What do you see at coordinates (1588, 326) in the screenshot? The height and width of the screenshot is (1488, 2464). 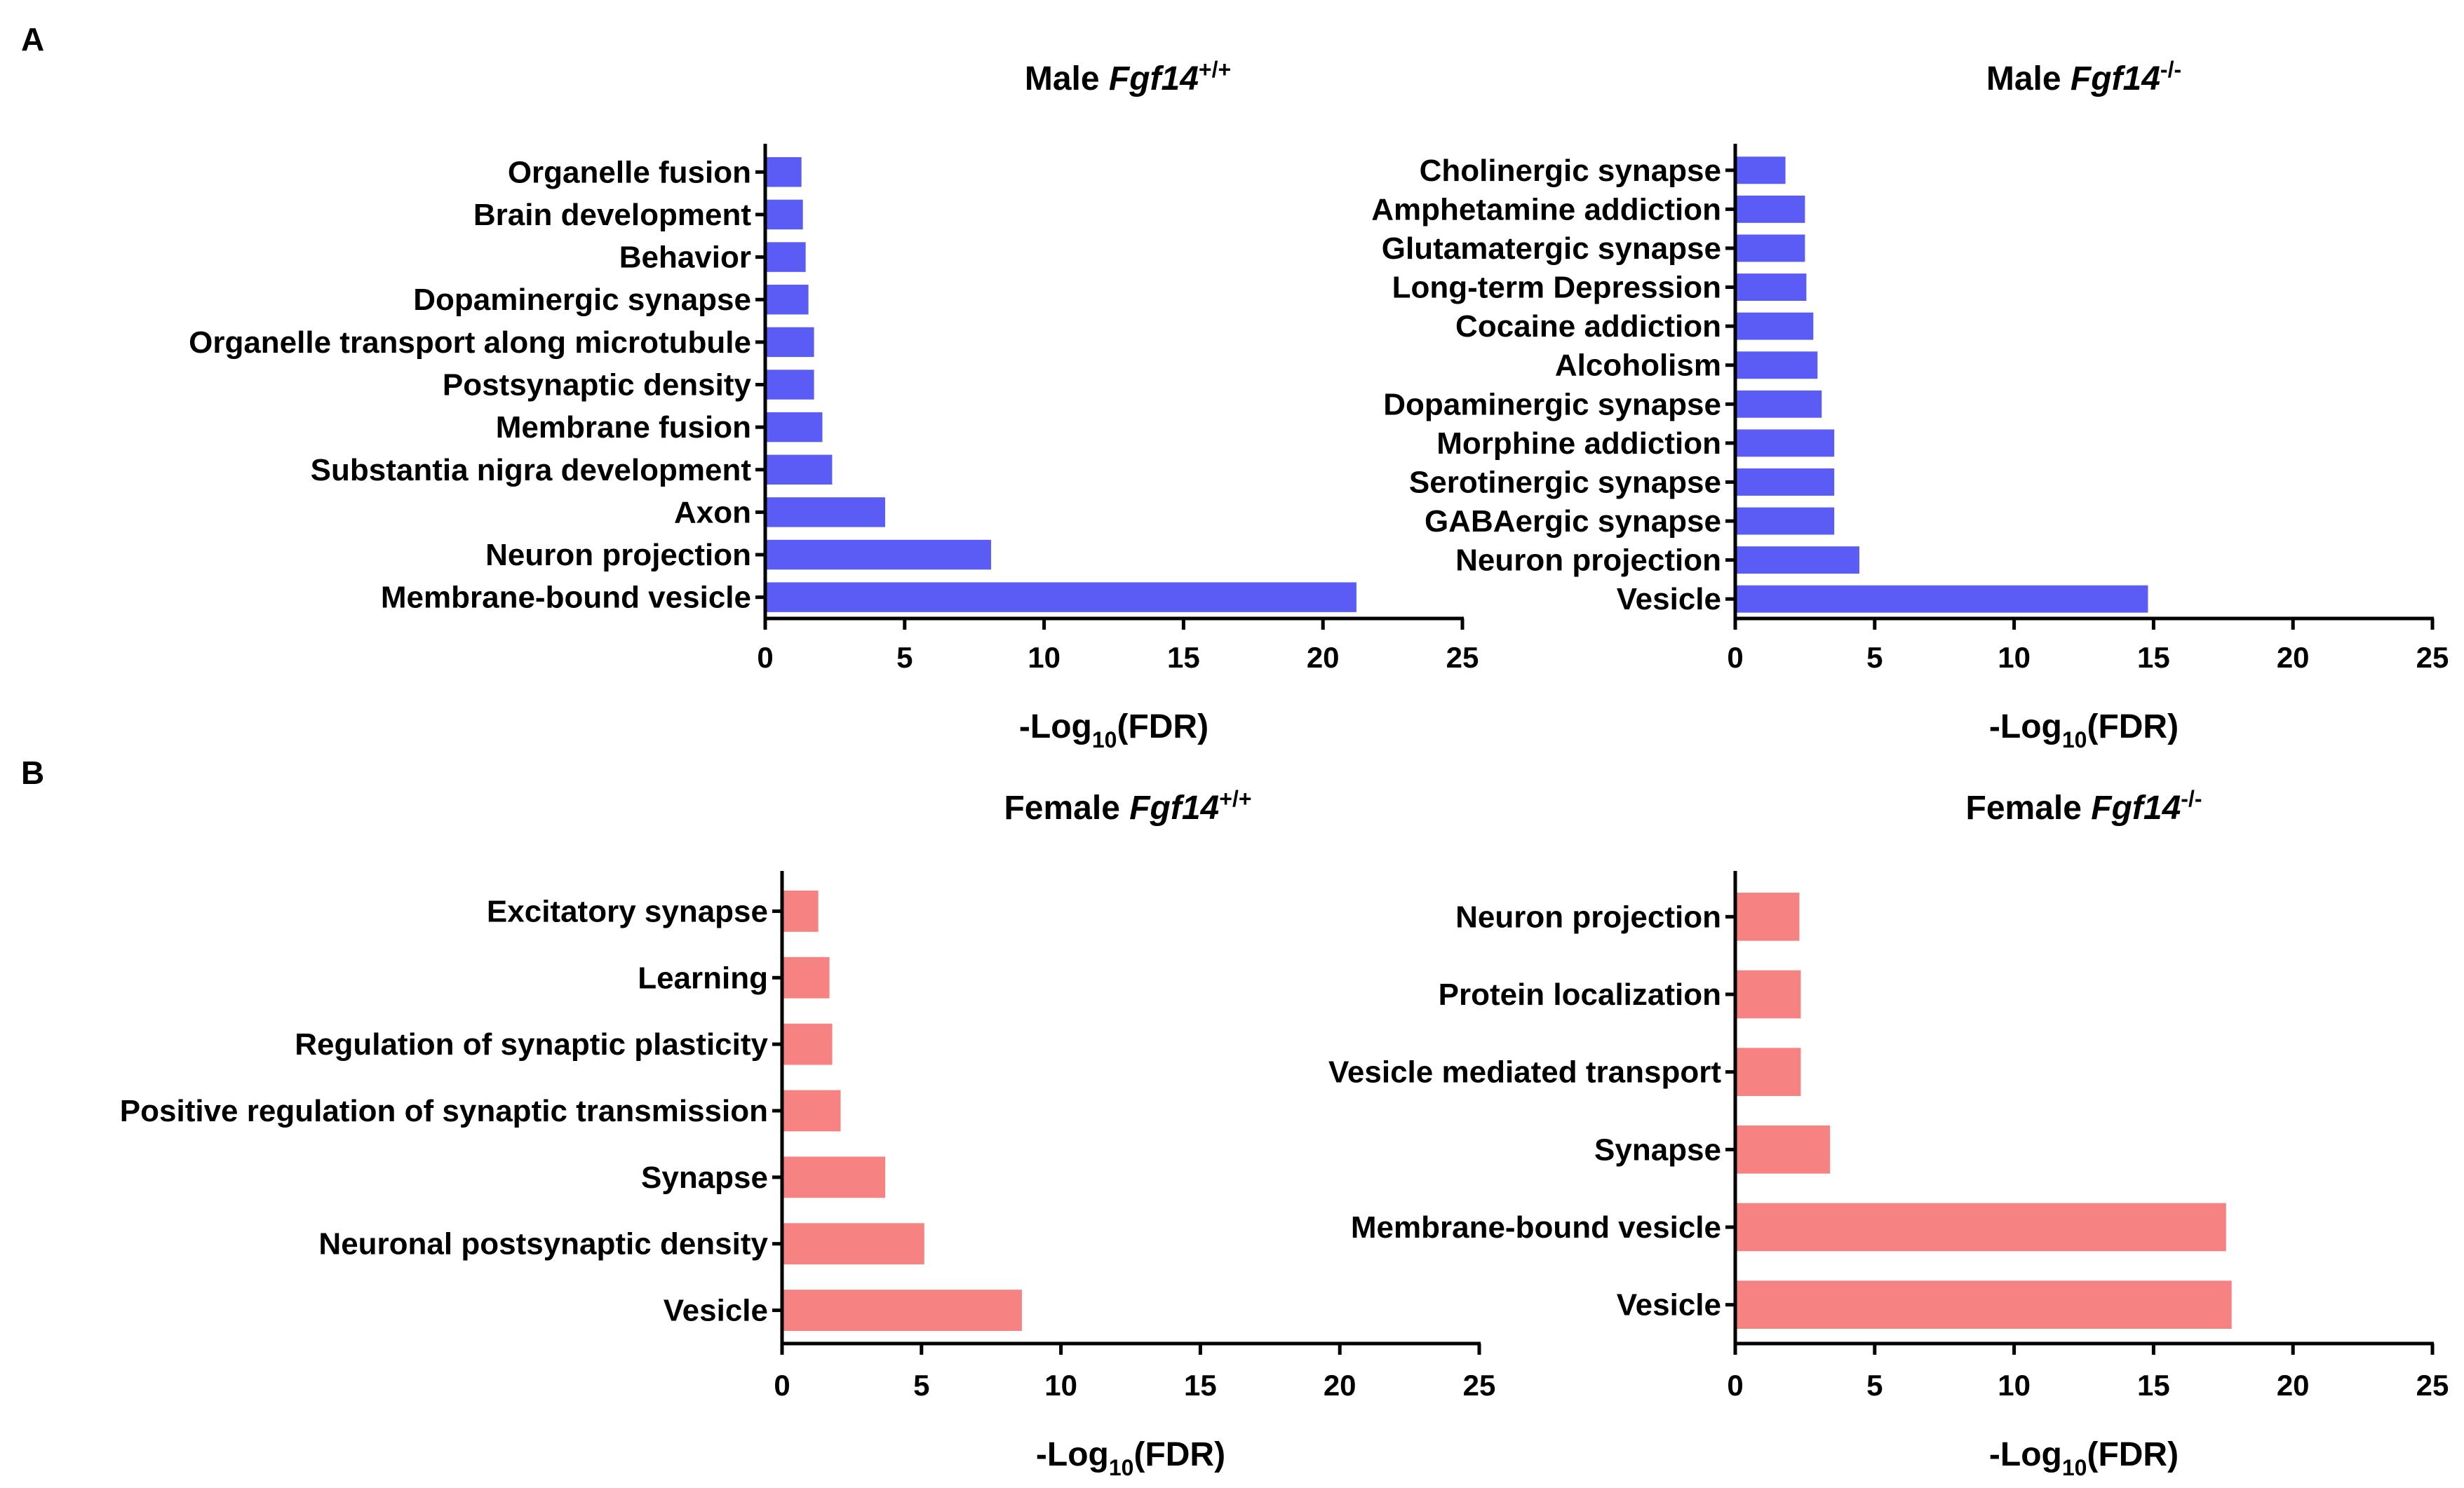 I see `category-label: Cocaine addiction` at bounding box center [1588, 326].